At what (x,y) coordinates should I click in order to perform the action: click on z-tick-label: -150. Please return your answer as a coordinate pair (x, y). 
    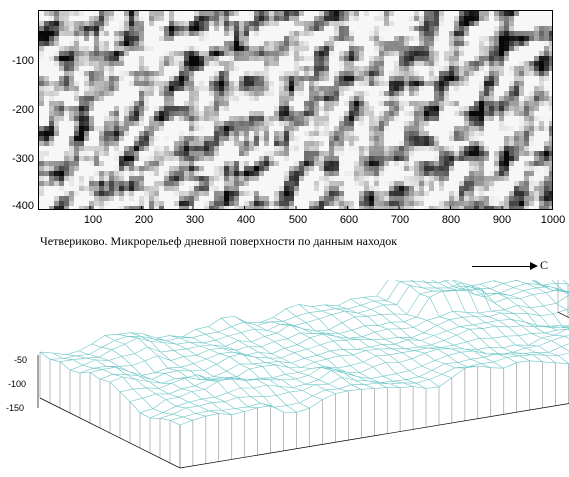
    Looking at the image, I should click on (15, 408).